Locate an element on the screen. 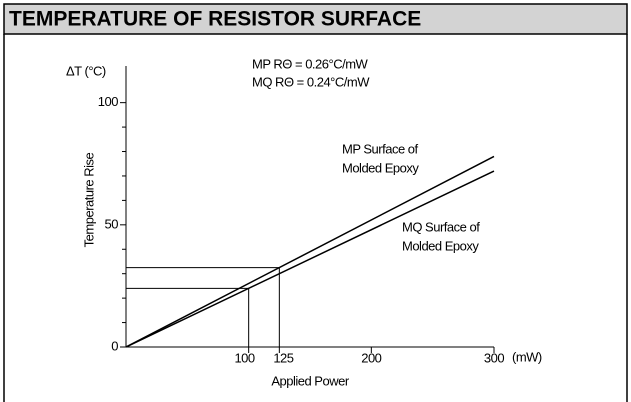 This screenshot has width=631, height=402. annotation: MP RΘ = 0.26°C/mW is located at coordinates (310, 63).